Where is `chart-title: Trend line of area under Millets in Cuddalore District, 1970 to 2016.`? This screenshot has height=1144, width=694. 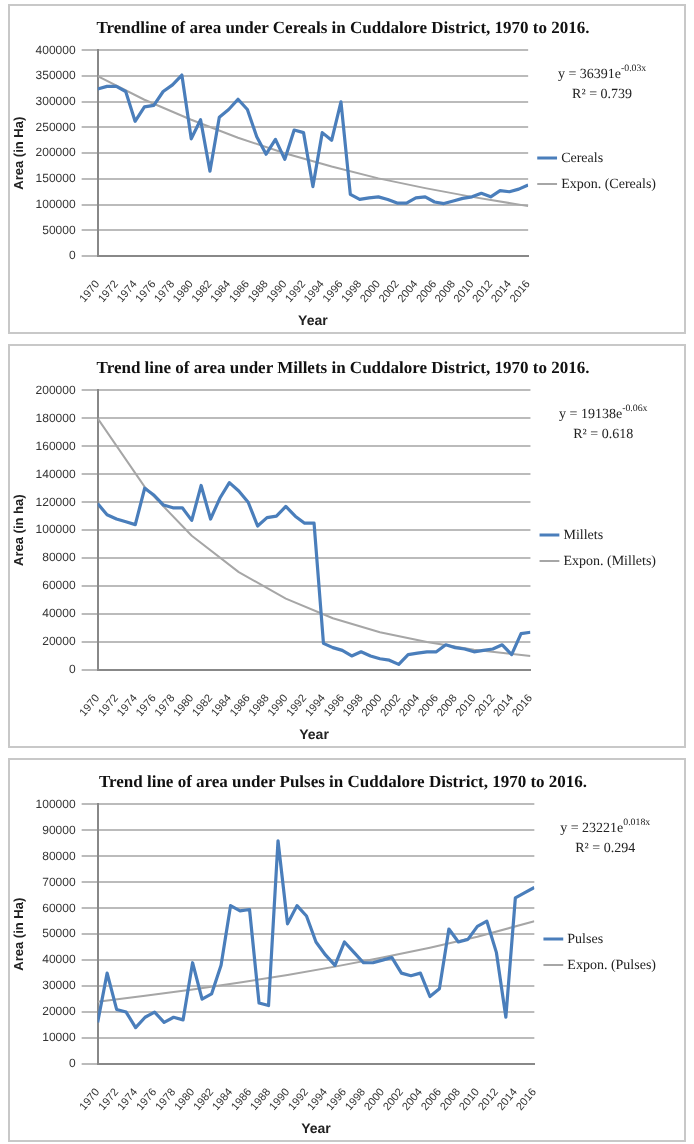
chart-title: Trend line of area under Millets in Cuddalore District, 1970 to 2016. is located at coordinates (343, 366).